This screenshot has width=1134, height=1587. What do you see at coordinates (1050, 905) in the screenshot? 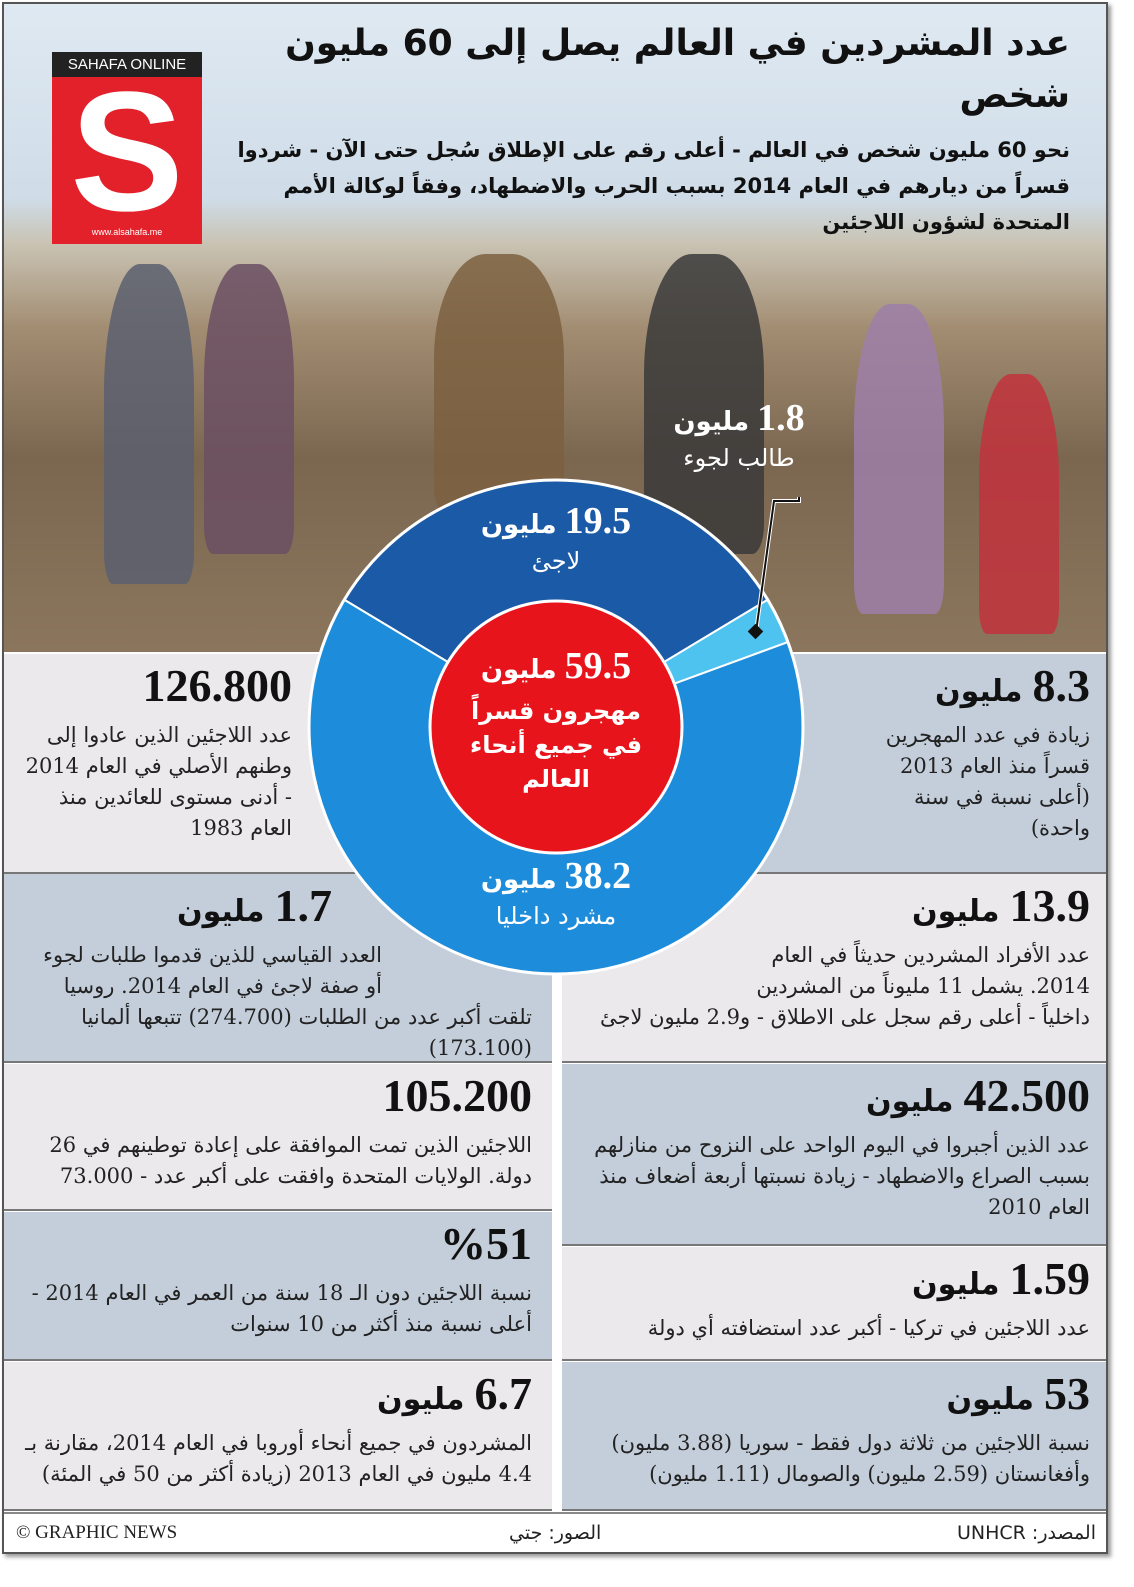
I see `stat-value: 13.9` at bounding box center [1050, 905].